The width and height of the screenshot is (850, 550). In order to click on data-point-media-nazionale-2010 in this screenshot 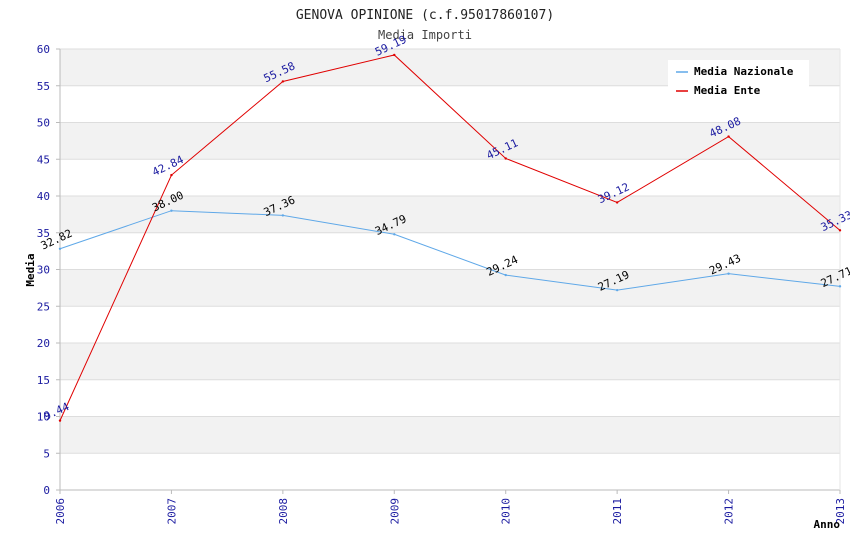, I will do `click(505, 275)`.